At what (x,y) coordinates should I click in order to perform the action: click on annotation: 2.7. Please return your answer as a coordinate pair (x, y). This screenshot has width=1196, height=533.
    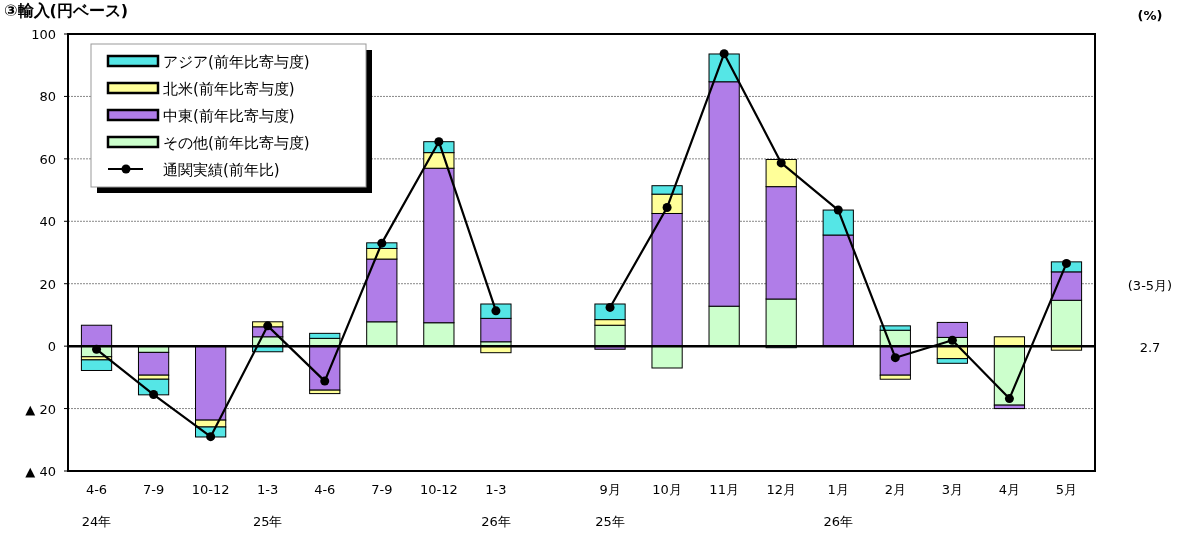
    Looking at the image, I should click on (1150, 347).